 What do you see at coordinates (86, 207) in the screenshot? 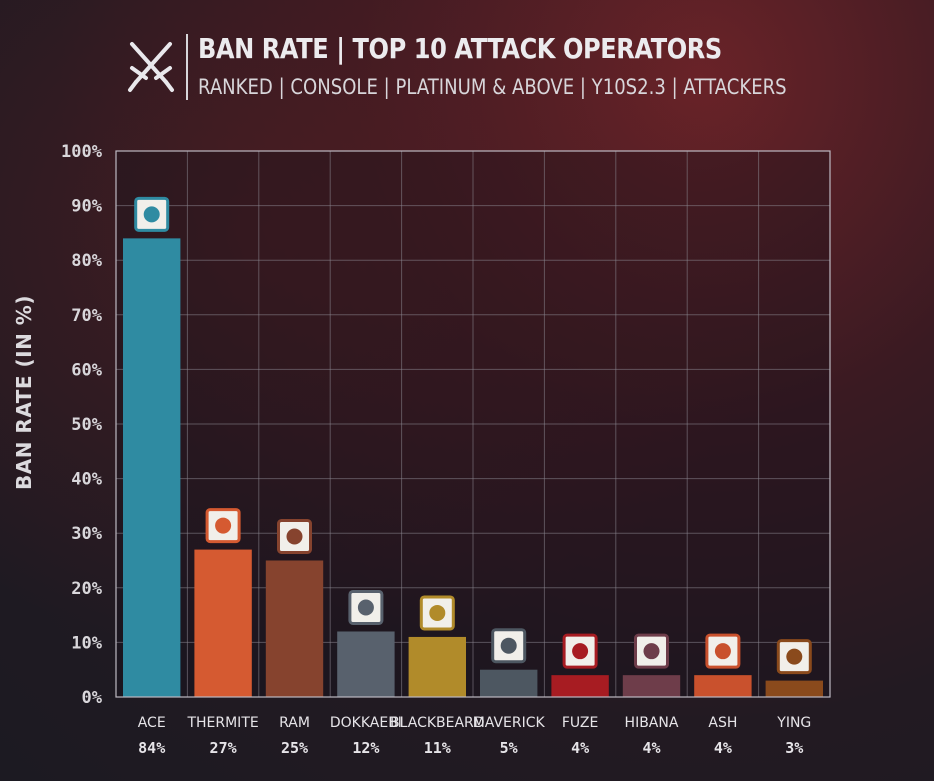
I see `y-tick-label: 90%` at bounding box center [86, 207].